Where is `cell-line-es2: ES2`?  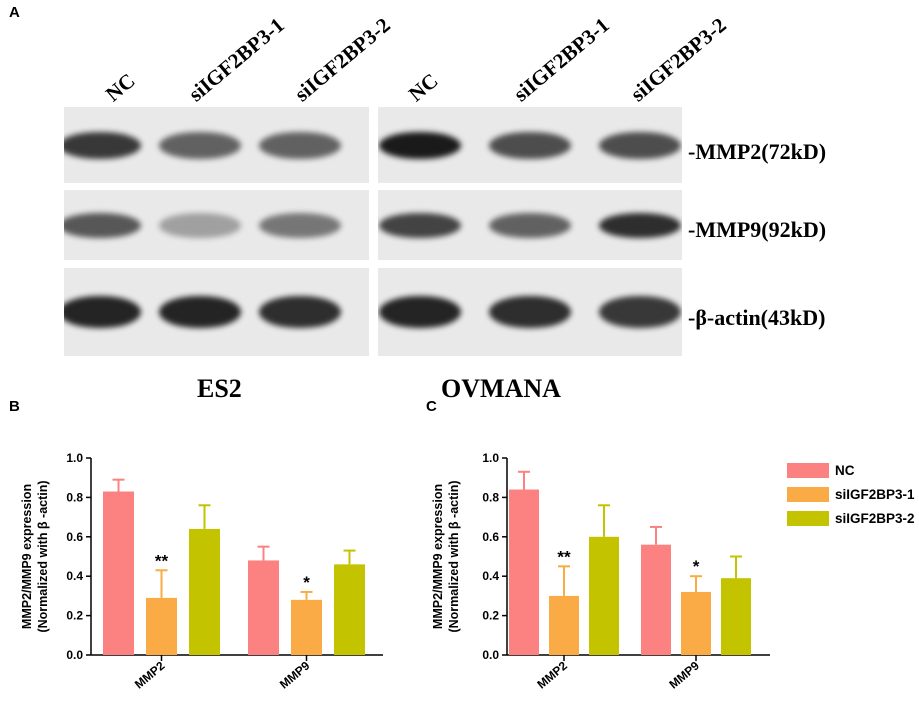 cell-line-es2: ES2 is located at coordinates (219, 388).